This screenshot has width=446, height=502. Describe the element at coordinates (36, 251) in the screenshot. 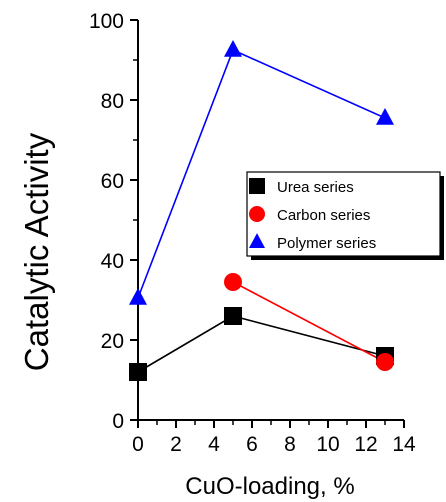

I see `y-axis-label: Catalytic Activity` at that location.